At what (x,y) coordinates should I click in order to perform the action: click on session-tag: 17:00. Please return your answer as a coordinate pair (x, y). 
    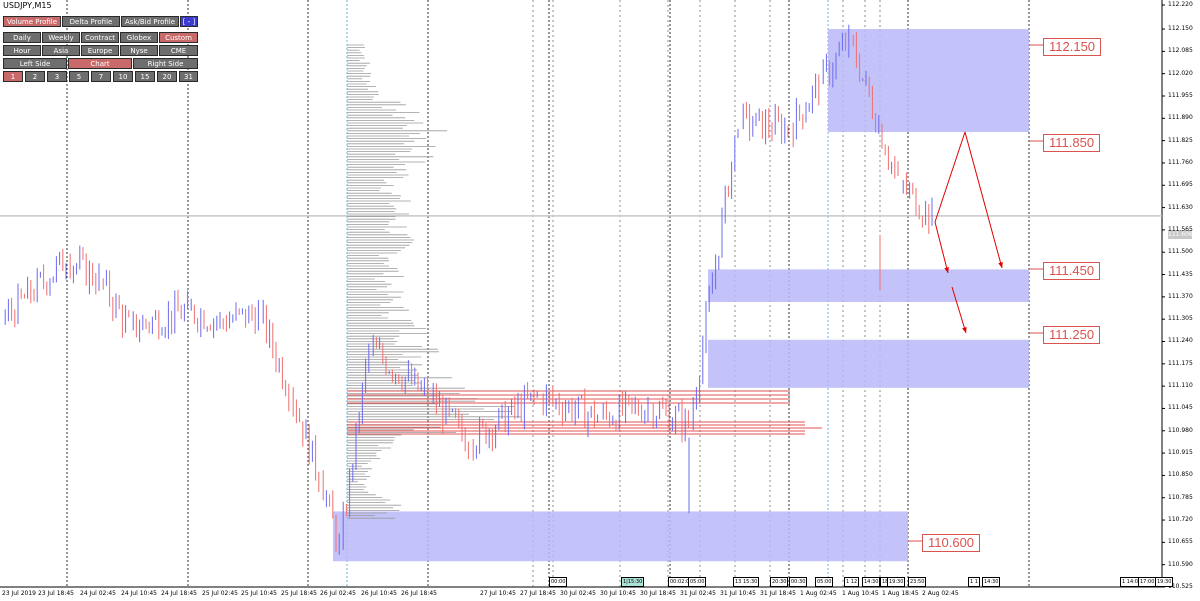
    Looking at the image, I should click on (1147, 582).